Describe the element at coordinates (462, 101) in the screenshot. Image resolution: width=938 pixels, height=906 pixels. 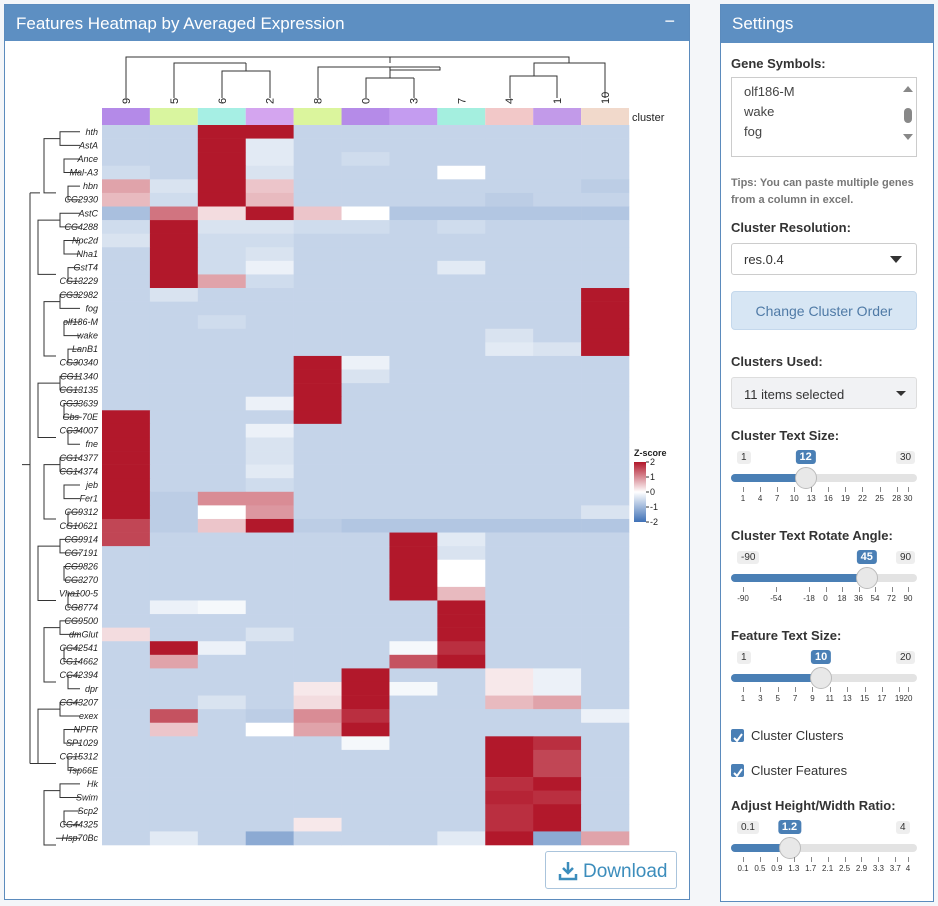
I see `column-label: 7` at that location.